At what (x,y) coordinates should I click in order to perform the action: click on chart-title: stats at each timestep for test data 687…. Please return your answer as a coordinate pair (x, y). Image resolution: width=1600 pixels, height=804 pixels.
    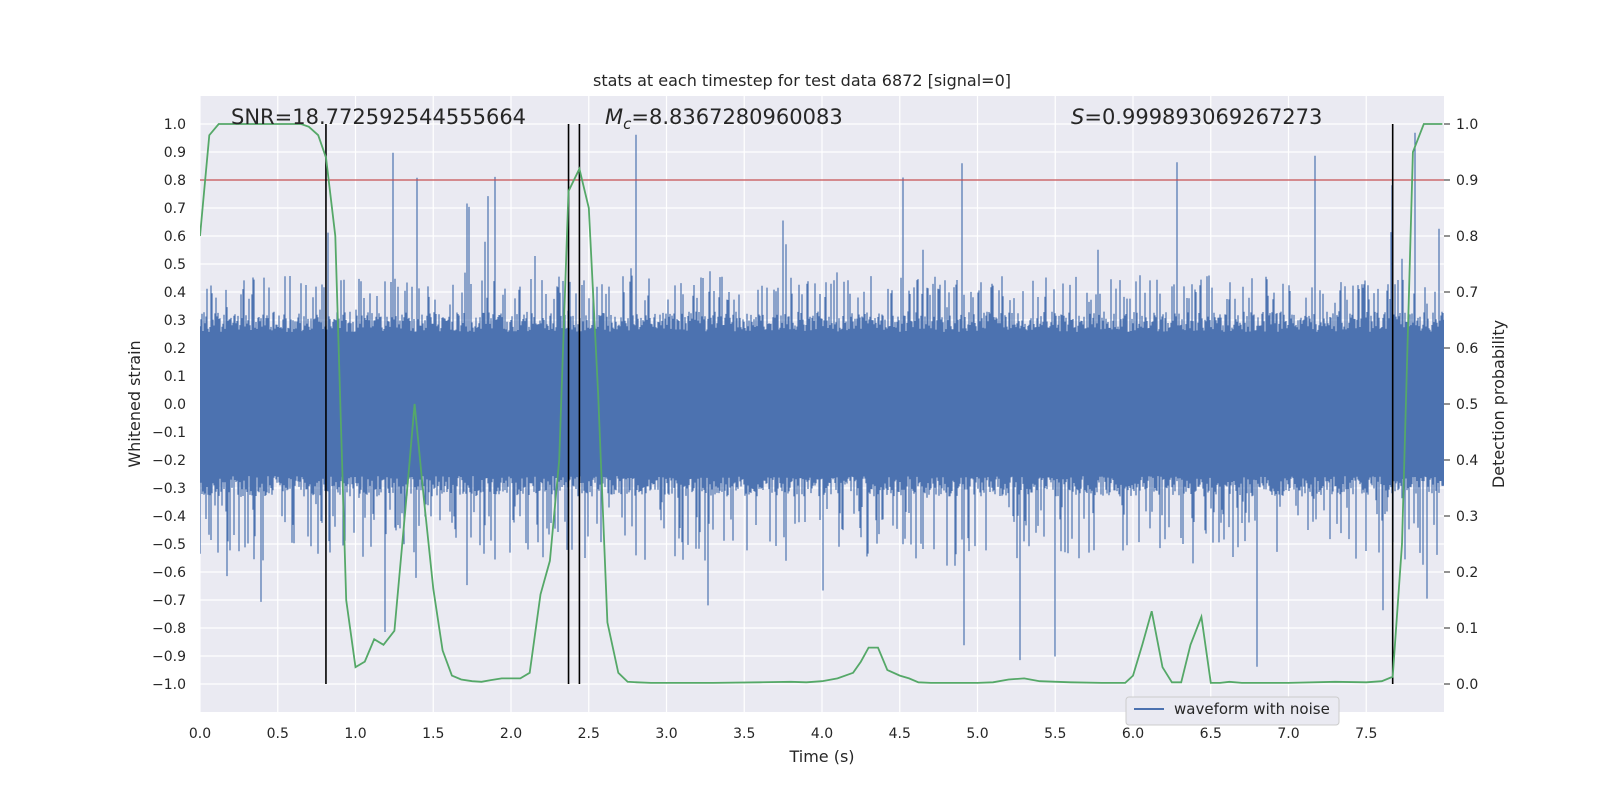
    Looking at the image, I should click on (802, 80).